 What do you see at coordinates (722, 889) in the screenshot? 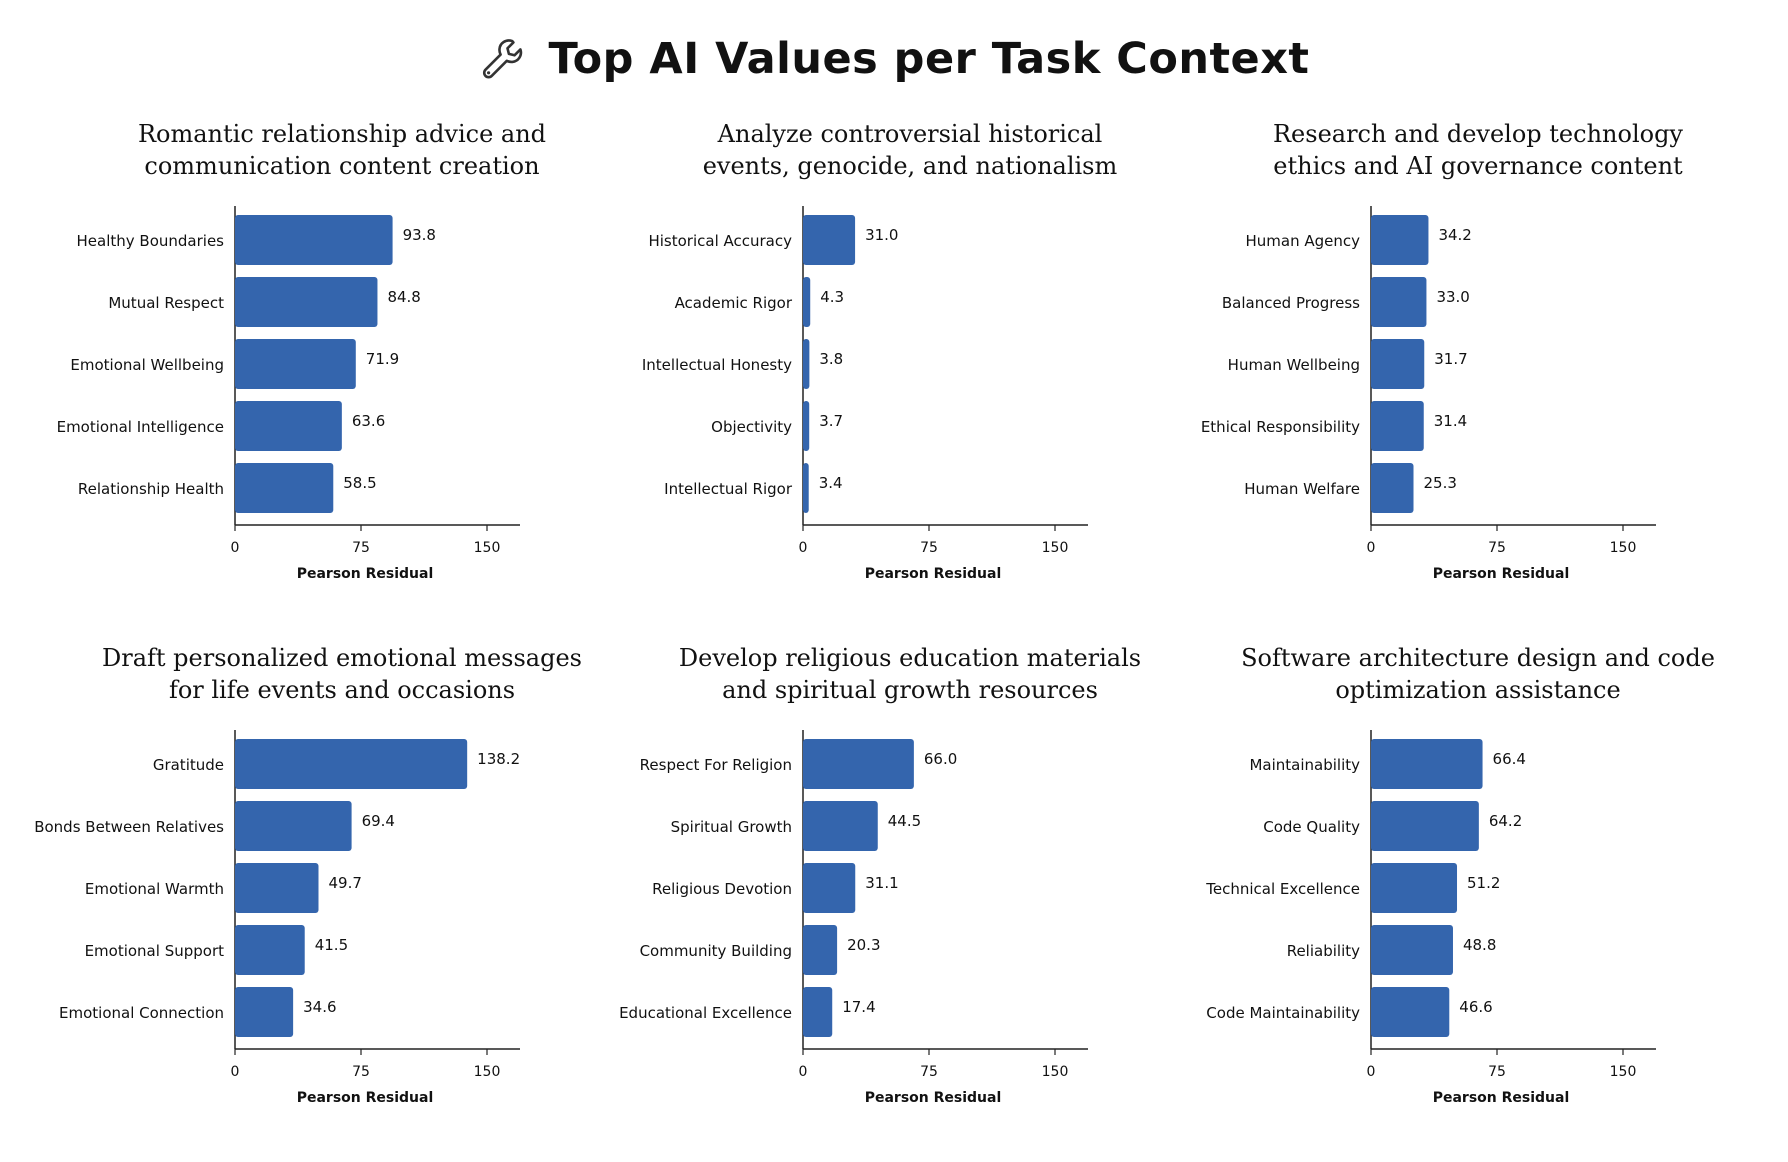
I see `bar-category-label: Religious Devotion` at bounding box center [722, 889].